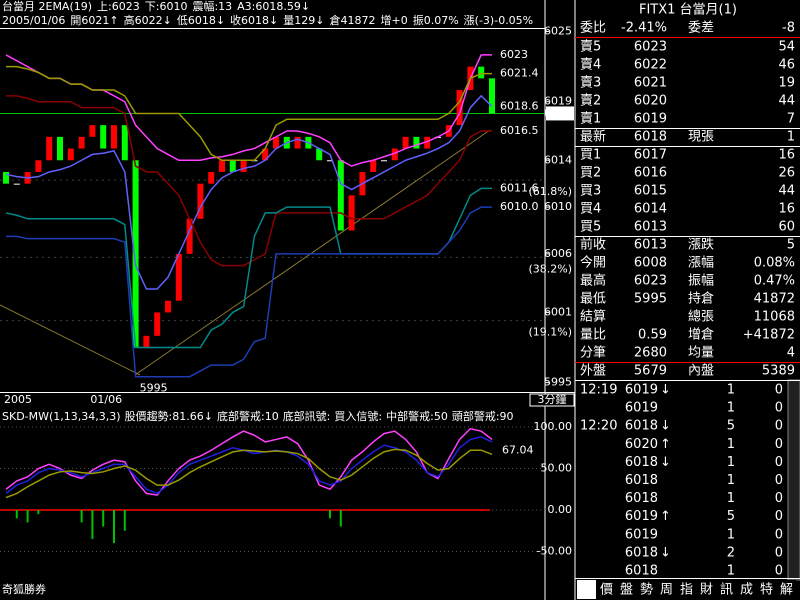 The height and width of the screenshot is (600, 800). Describe the element at coordinates (514, 54) in the screenshot. I see `series-end-label: 6023` at that location.